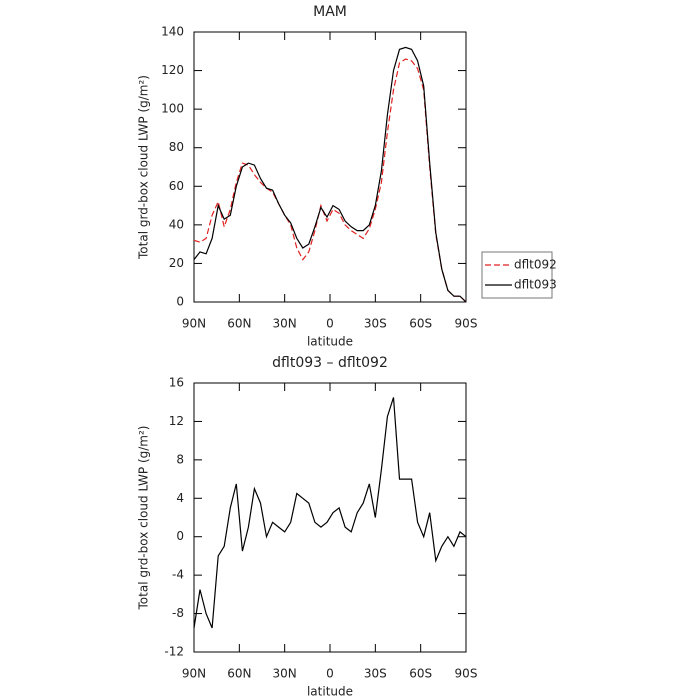 This screenshot has width=700, height=700. What do you see at coordinates (176, 186) in the screenshot?
I see `y-tick-label: 60` at bounding box center [176, 186].